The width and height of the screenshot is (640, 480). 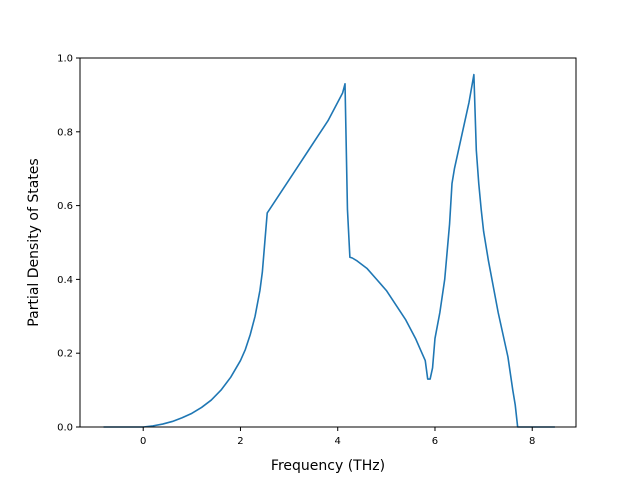 I want to click on y-tick-label-1: 0.2, so click(x=65, y=354).